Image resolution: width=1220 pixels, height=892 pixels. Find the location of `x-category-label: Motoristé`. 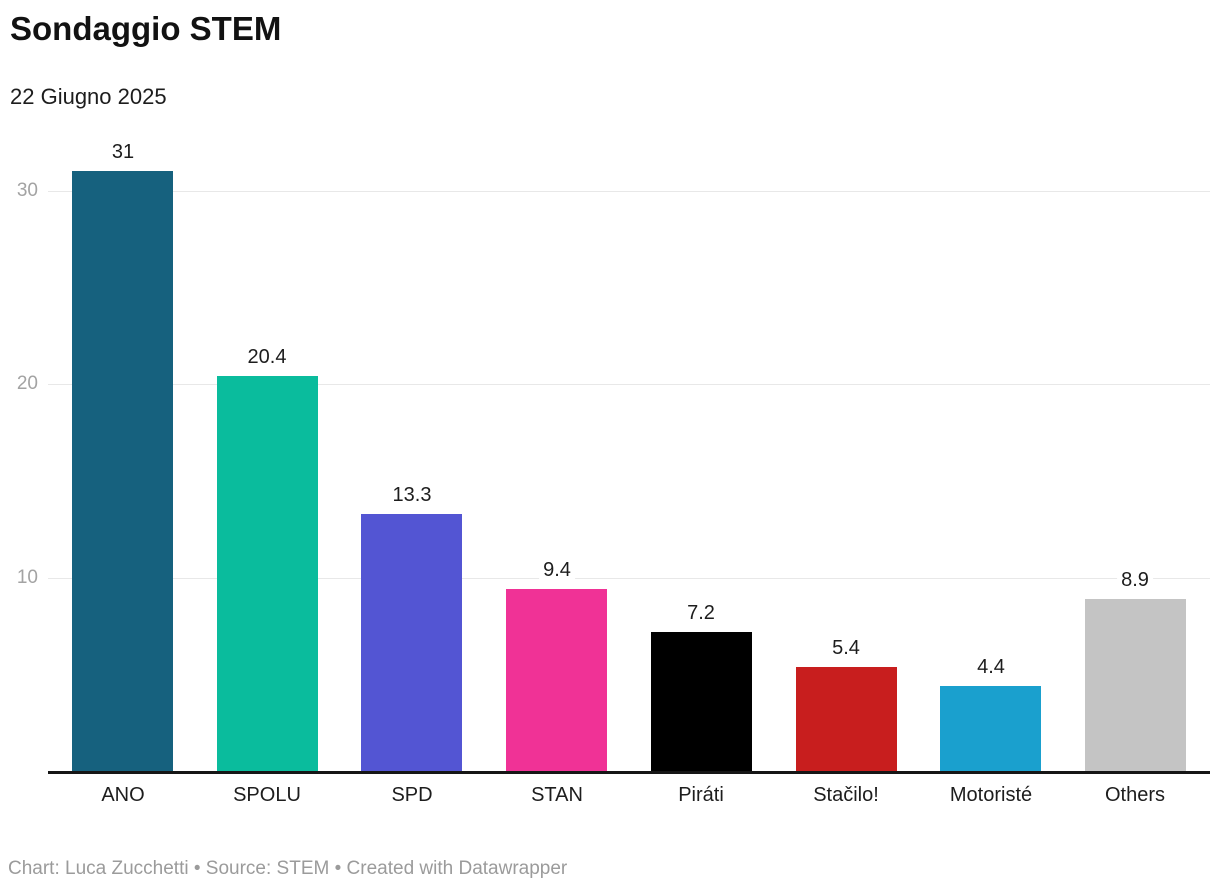

x-category-label: Motoristé is located at coordinates (991, 795).